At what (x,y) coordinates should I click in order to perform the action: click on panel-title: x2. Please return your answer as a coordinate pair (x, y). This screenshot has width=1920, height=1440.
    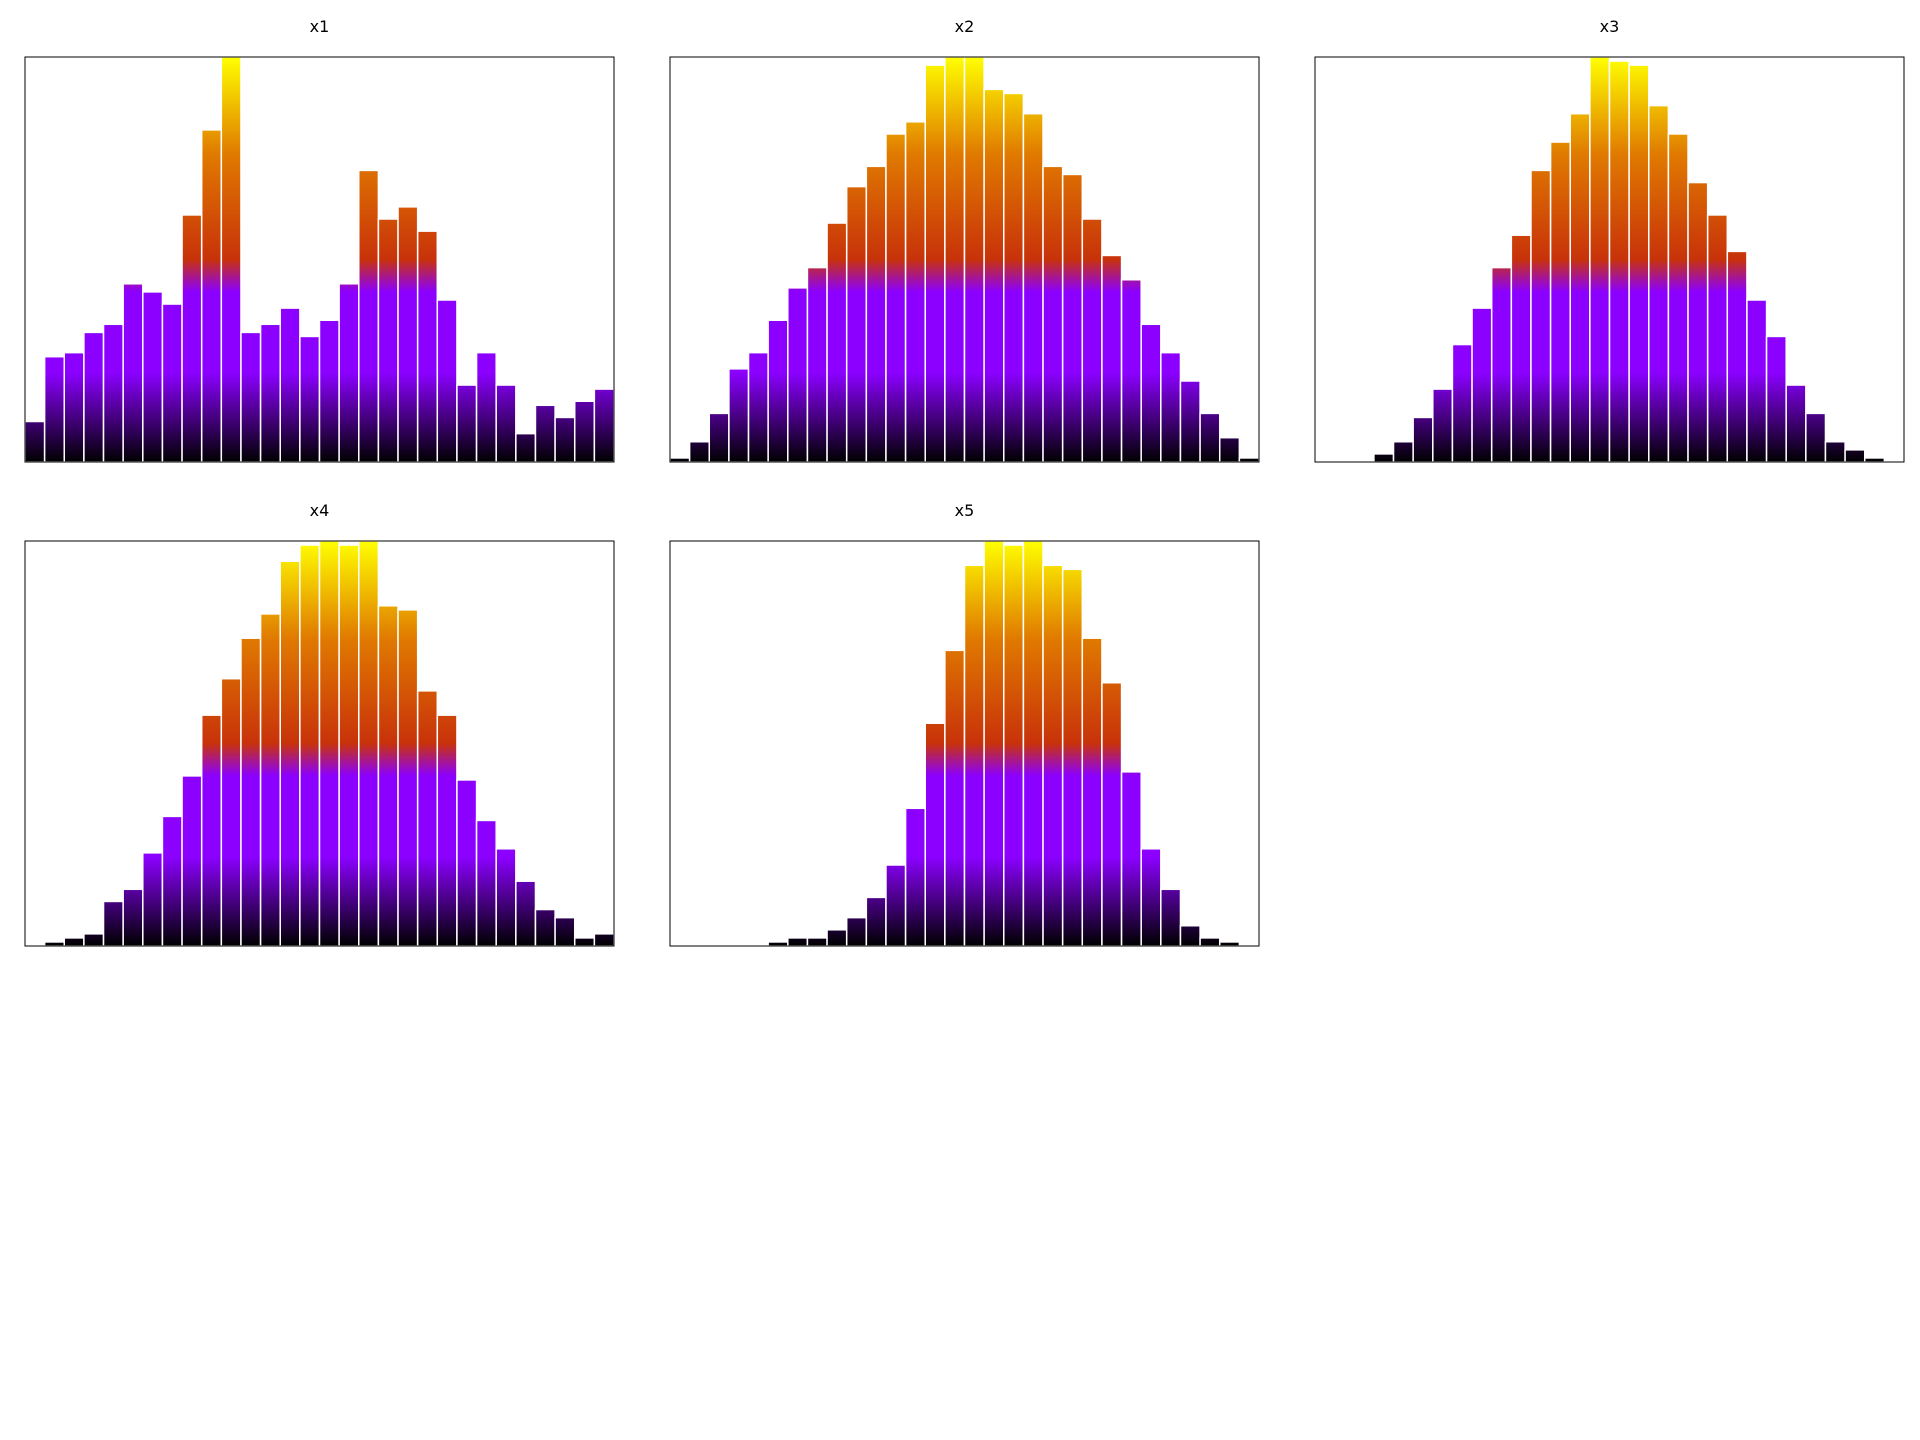
    Looking at the image, I should click on (965, 26).